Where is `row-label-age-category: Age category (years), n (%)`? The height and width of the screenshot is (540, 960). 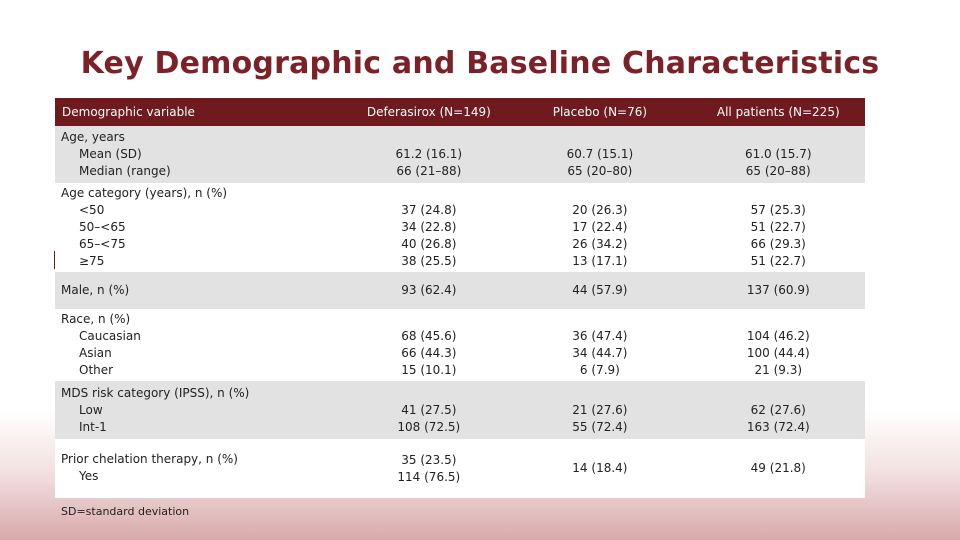
row-label-age-category: Age category (years), n (%) is located at coordinates (144, 193).